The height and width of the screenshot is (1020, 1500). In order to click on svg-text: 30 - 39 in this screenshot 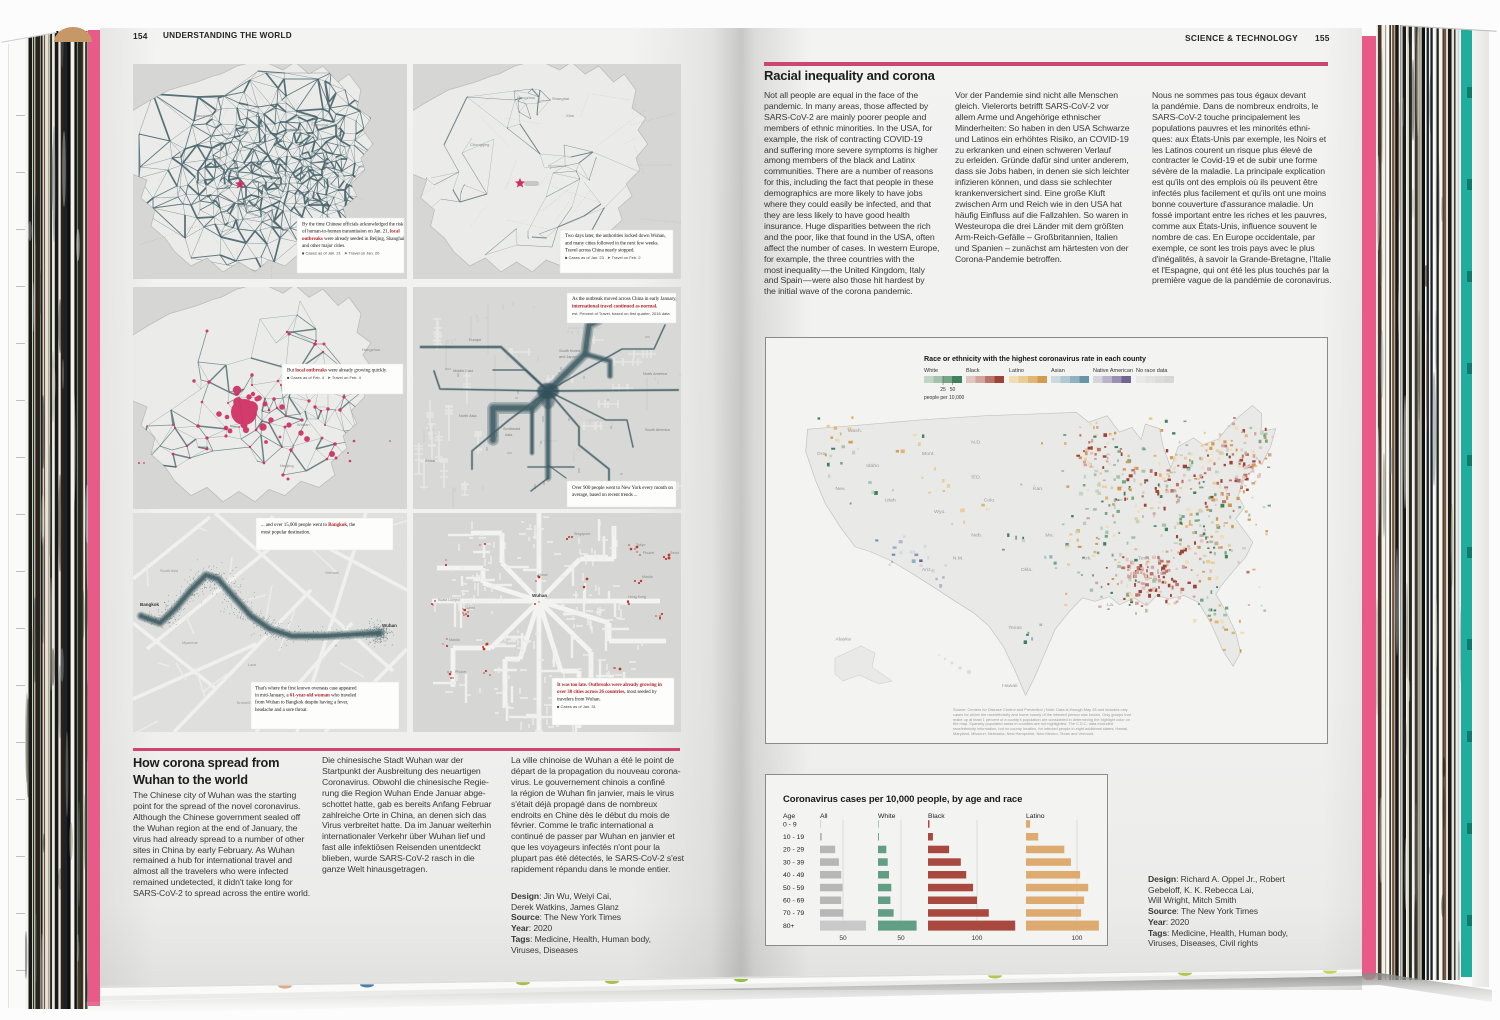, I will do `click(793, 862)`.